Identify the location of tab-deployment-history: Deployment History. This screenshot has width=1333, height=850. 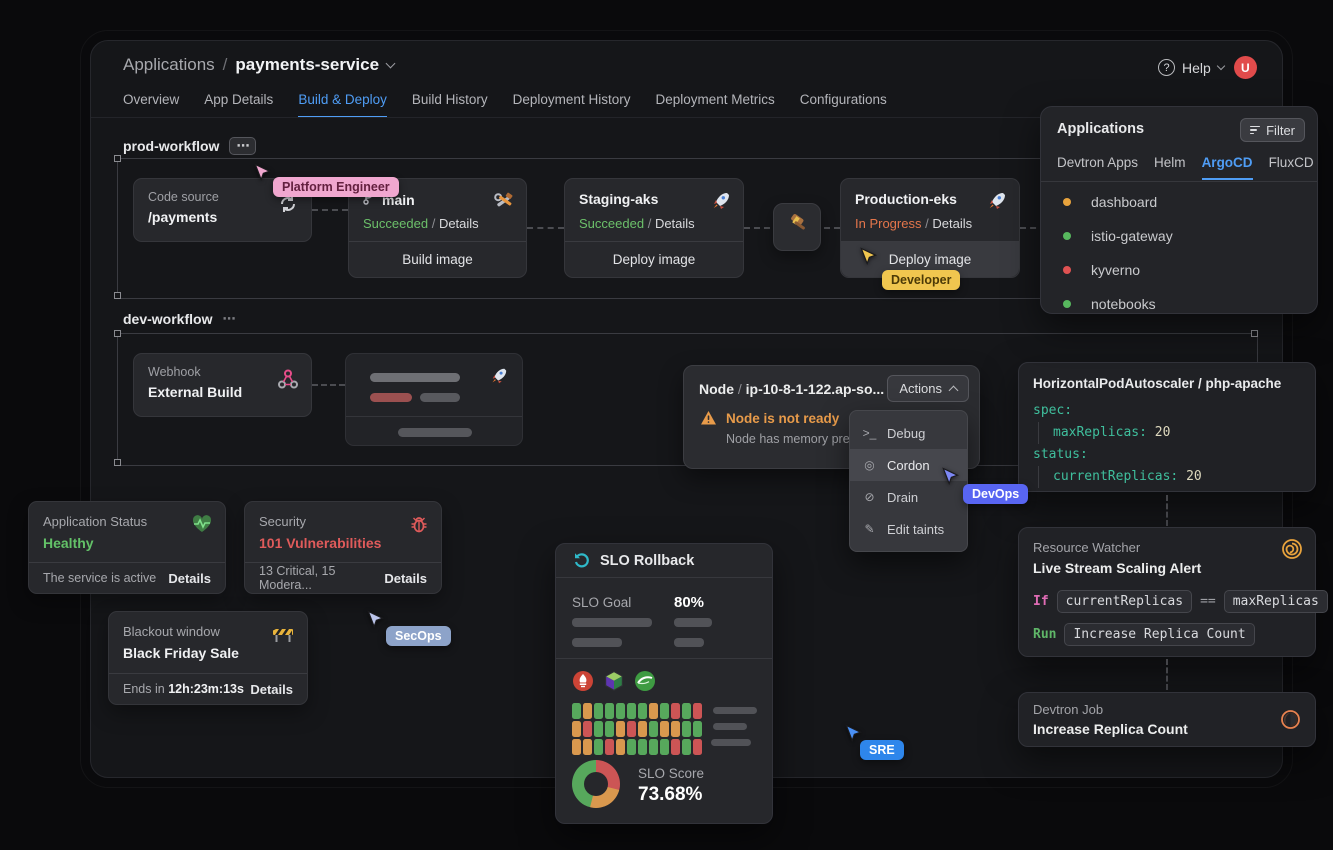
(571, 99).